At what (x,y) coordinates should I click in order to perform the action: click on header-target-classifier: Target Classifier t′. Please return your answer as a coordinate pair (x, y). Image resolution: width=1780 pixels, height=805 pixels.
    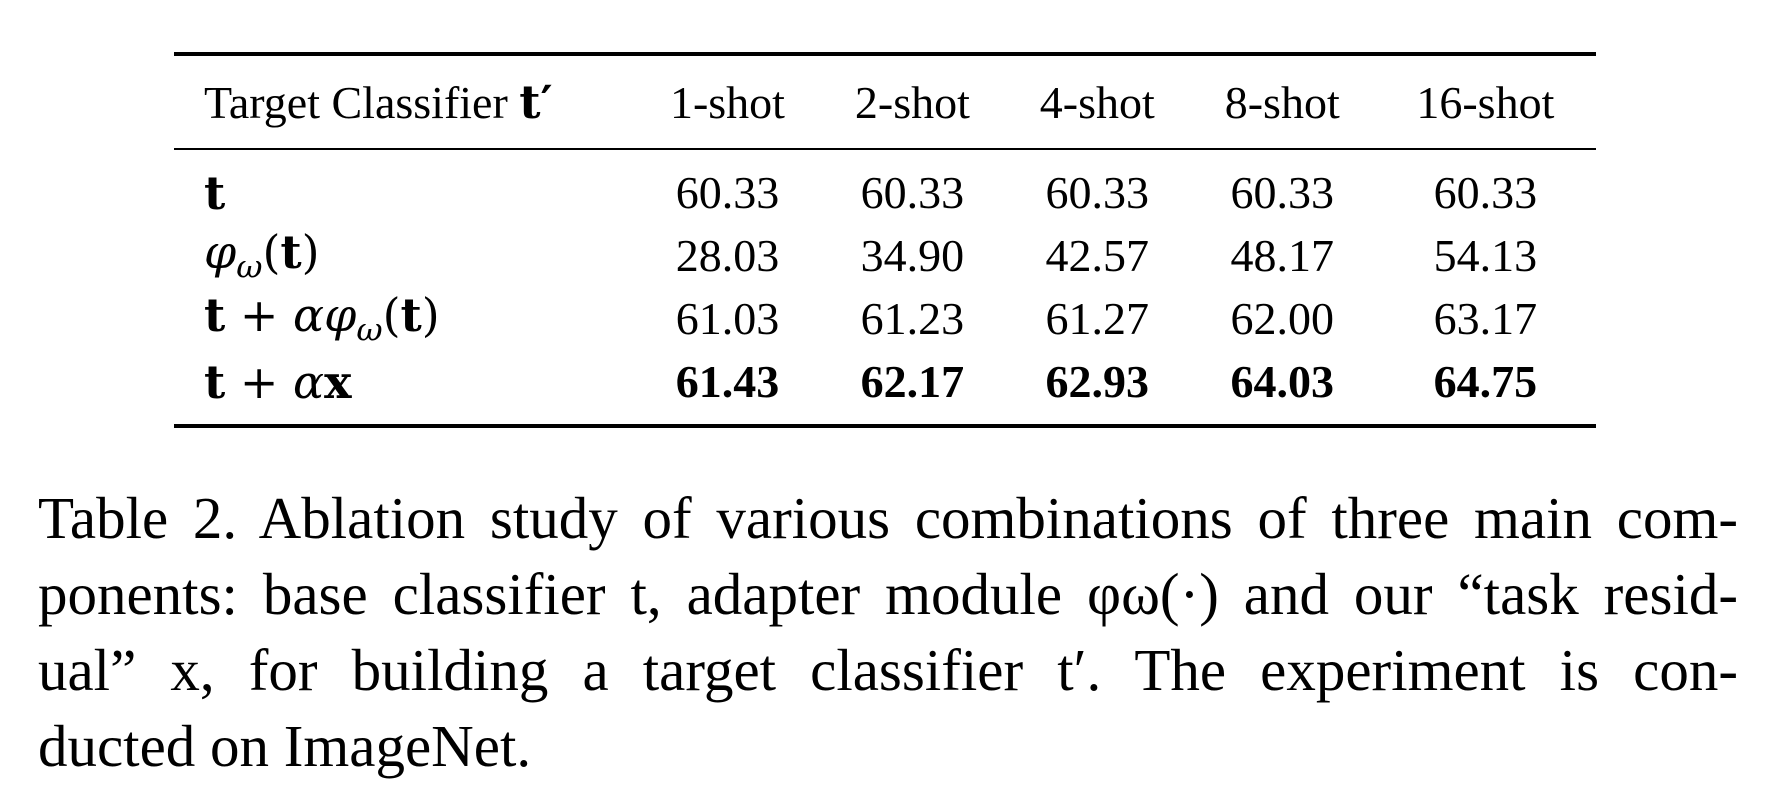
    Looking at the image, I should click on (404, 101).